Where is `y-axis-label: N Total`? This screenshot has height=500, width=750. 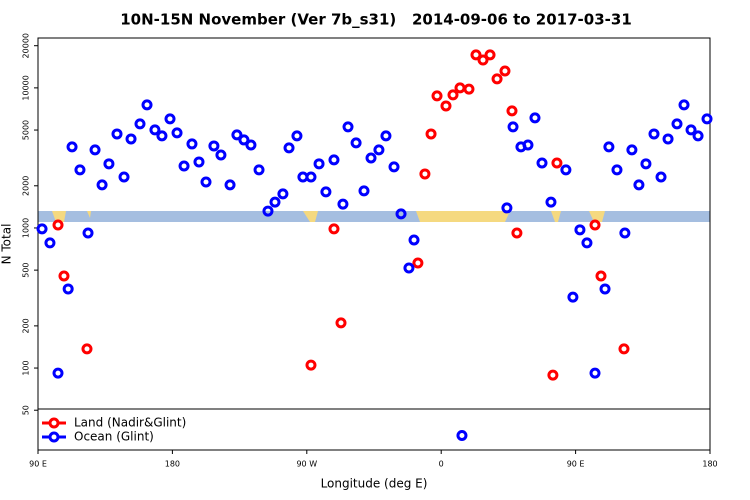 y-axis-label: N Total is located at coordinates (7, 244).